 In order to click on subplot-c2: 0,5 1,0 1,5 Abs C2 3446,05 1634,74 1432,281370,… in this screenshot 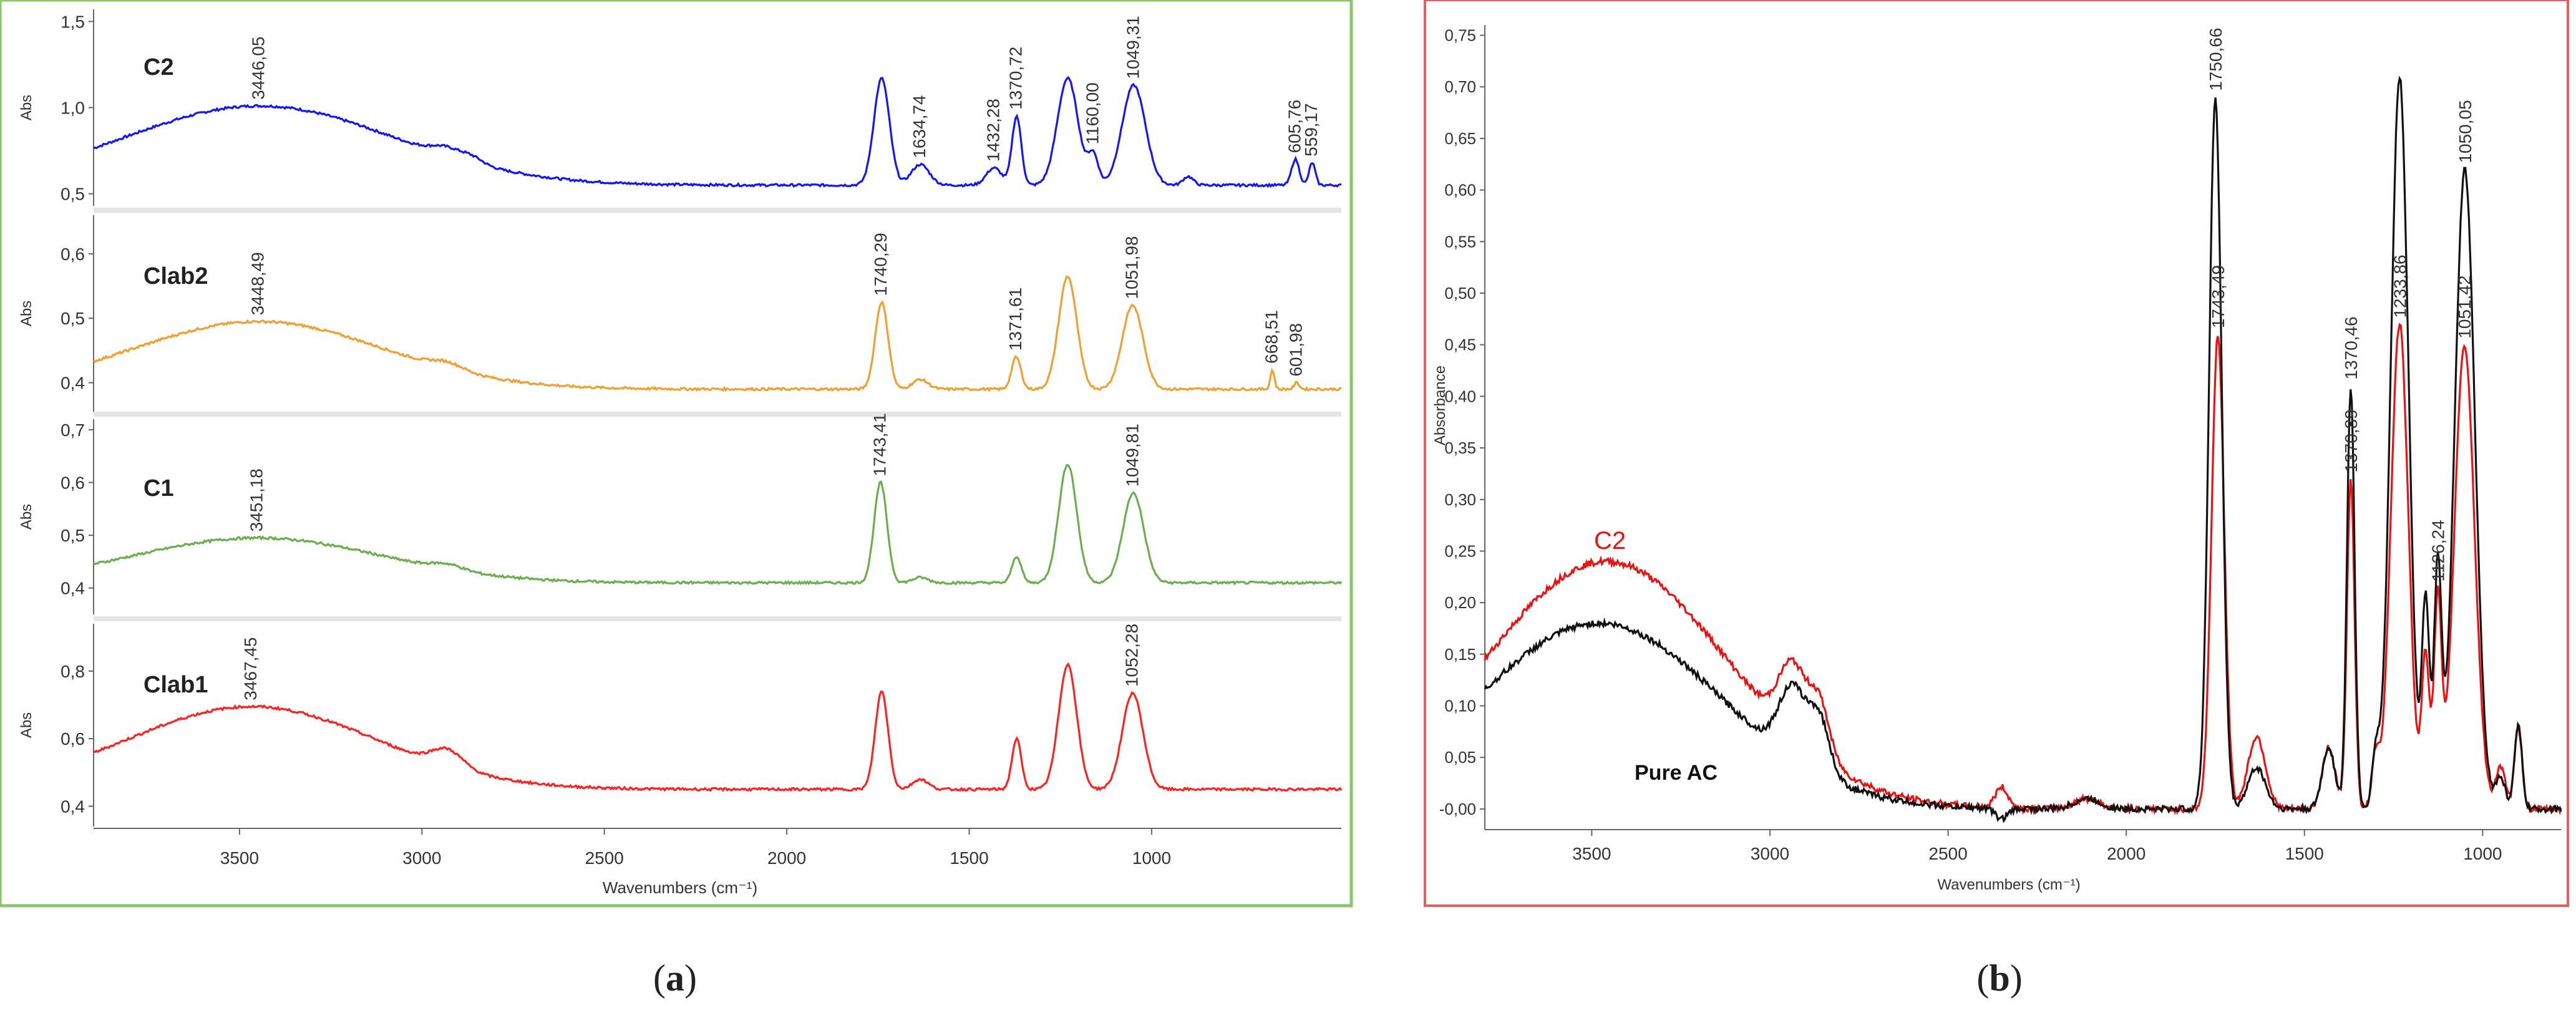, I will do `click(680, 107)`.